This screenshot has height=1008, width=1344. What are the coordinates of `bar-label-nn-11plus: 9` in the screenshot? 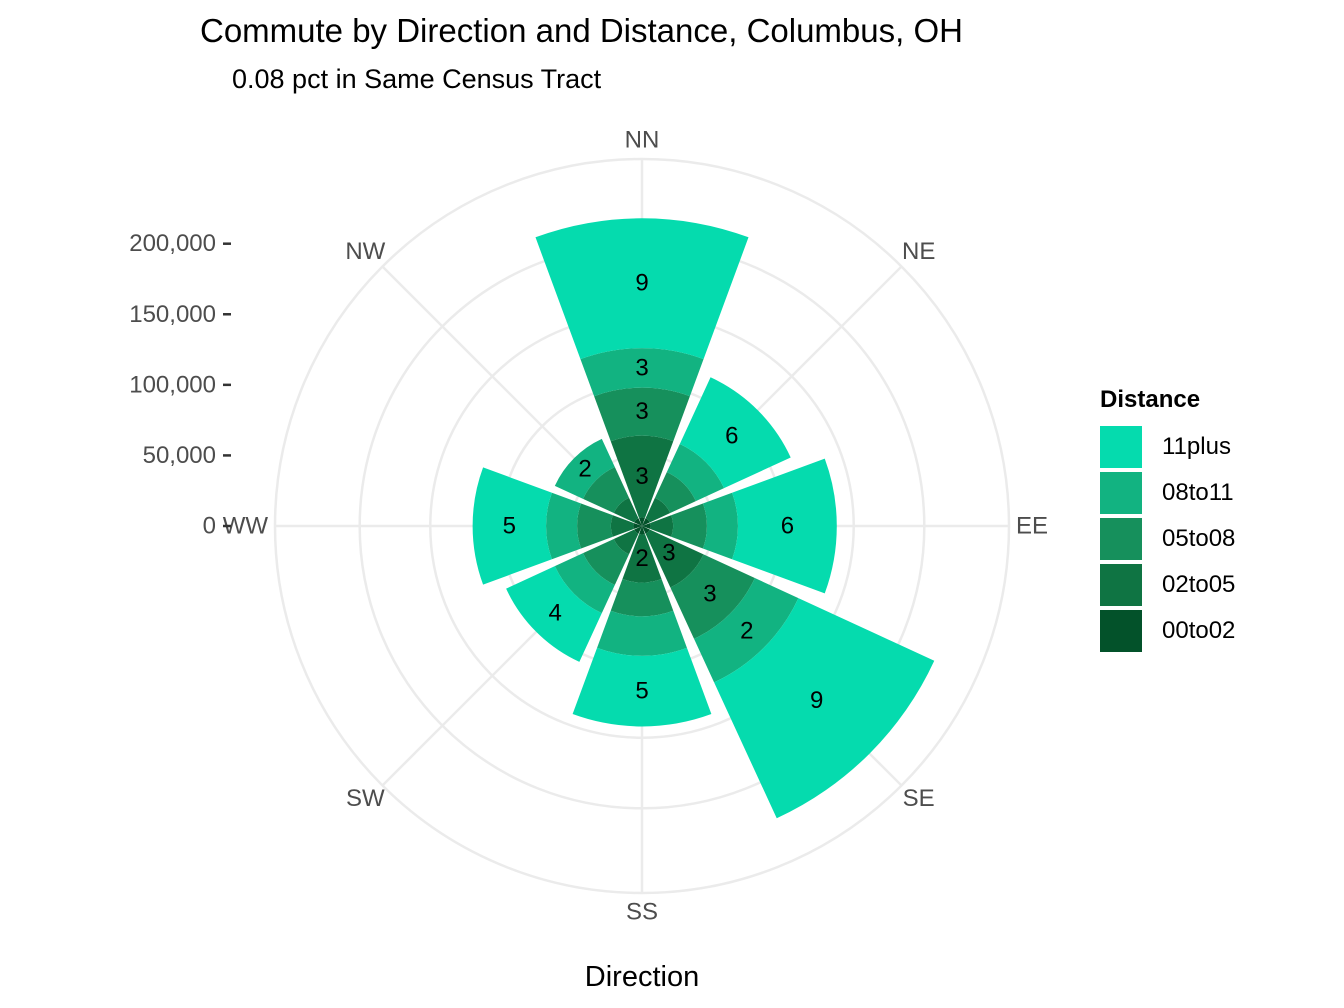 It's located at (641, 283).